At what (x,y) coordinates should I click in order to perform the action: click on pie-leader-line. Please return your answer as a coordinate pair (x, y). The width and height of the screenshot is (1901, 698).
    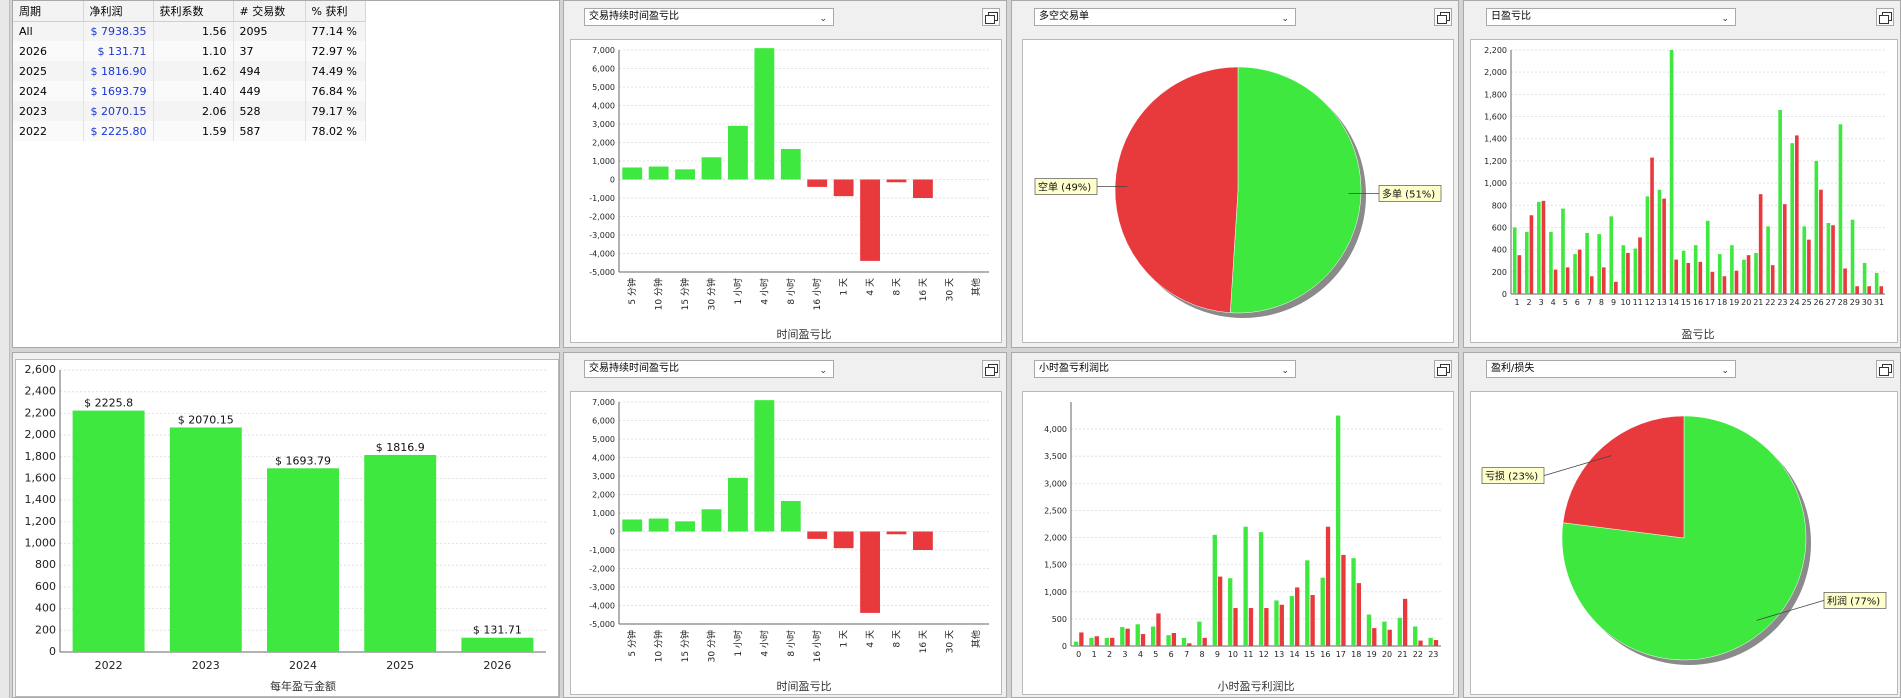
    Looking at the image, I should click on (1577, 466).